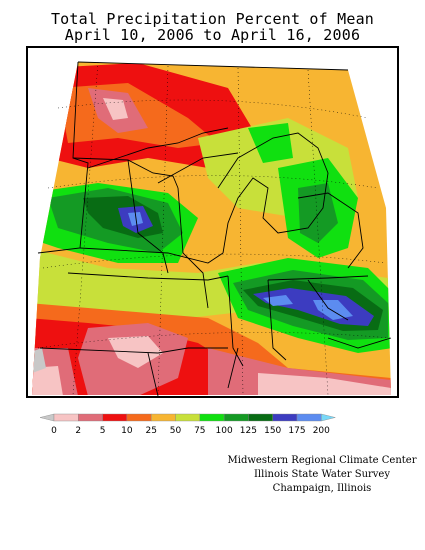  What do you see at coordinates (321, 431) in the screenshot?
I see `legend-tick-label: 200` at bounding box center [321, 431].